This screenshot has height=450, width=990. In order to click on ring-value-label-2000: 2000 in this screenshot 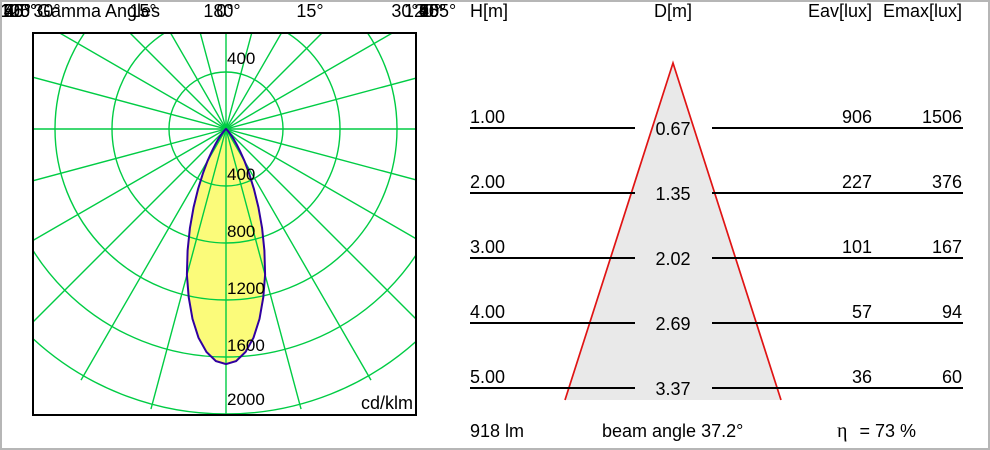, I will do `click(246, 399)`.